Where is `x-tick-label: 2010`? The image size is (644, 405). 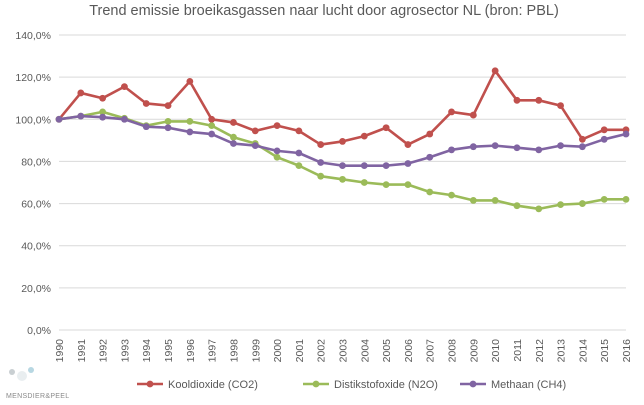 x-tick-label: 2010 is located at coordinates (496, 351).